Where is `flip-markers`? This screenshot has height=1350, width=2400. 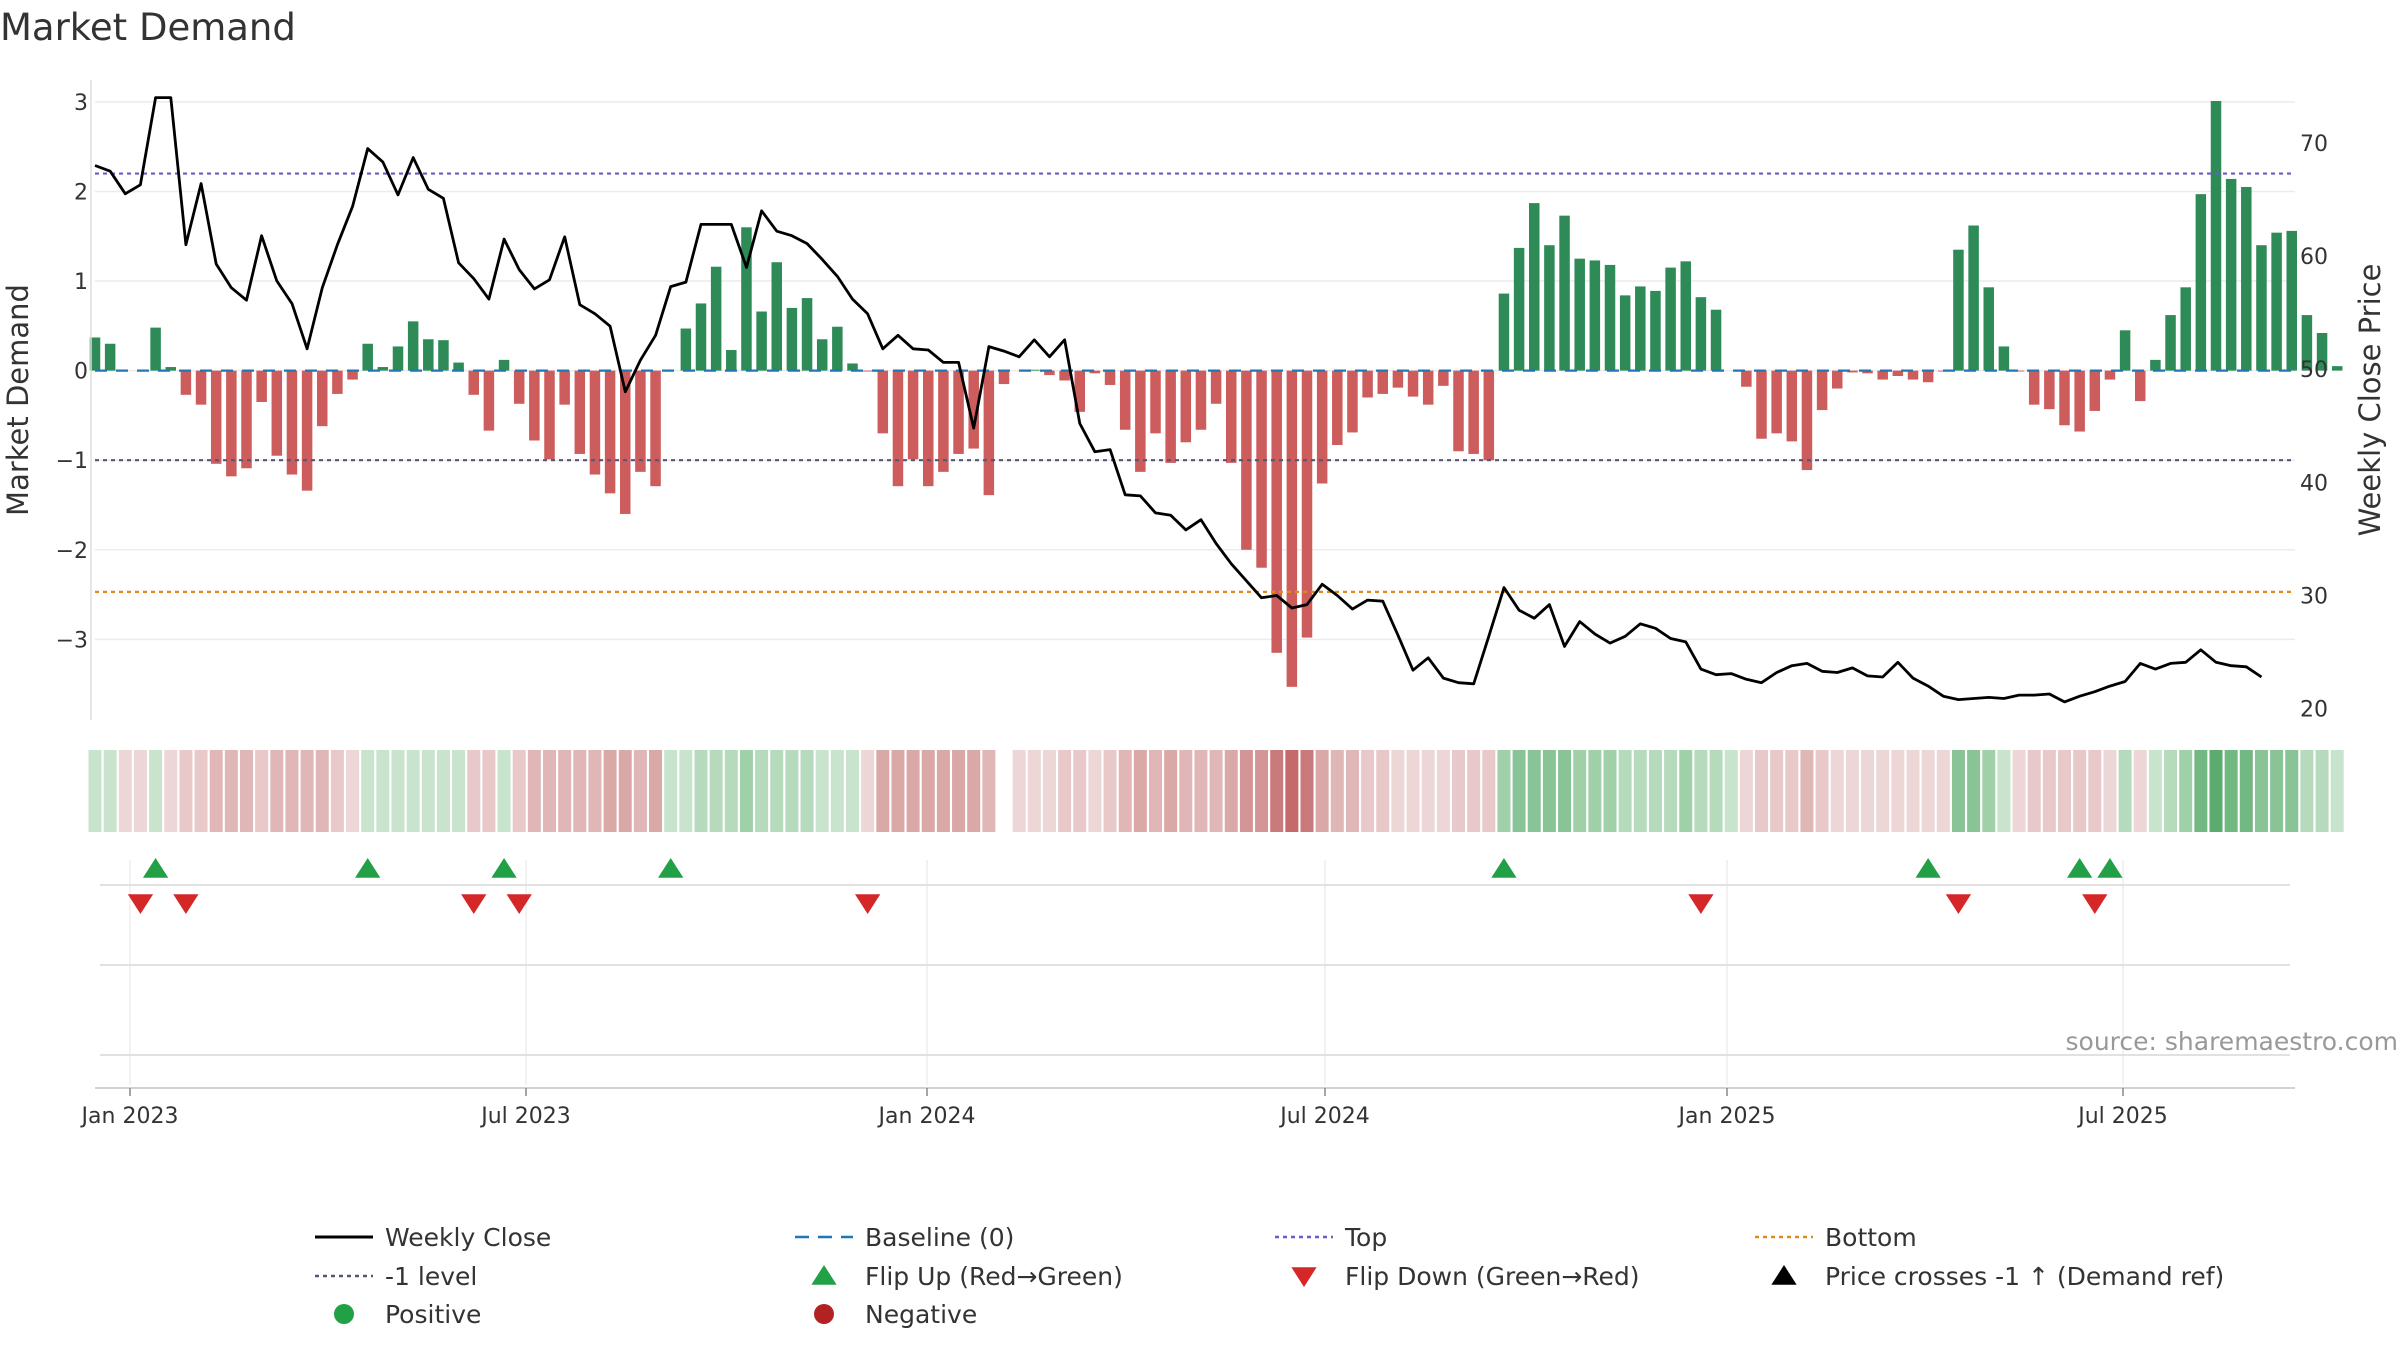
flip-markers is located at coordinates (1125, 886).